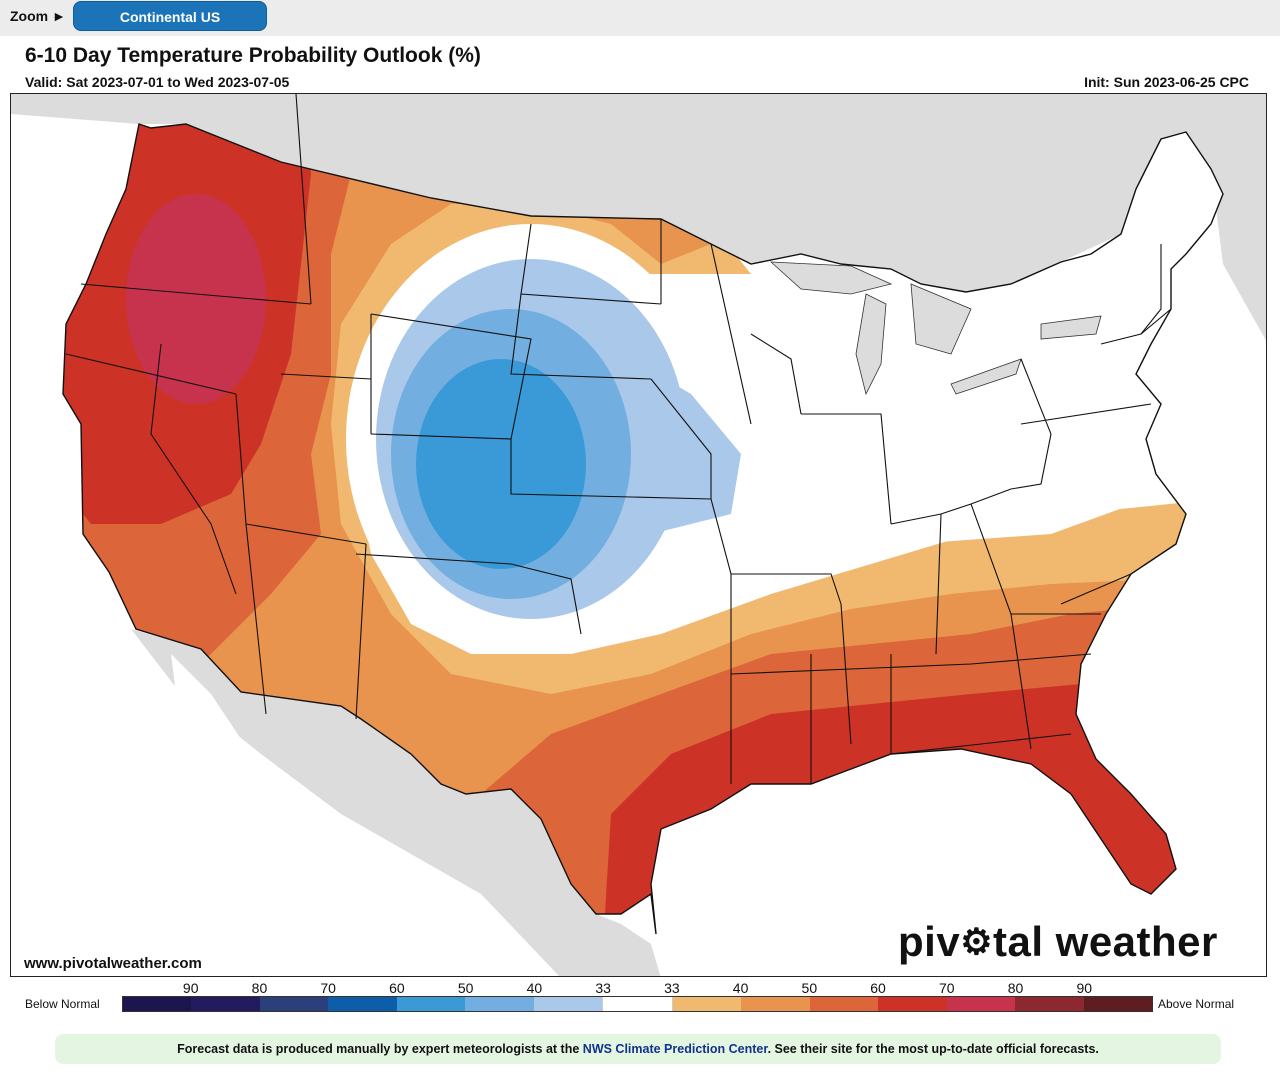 Image resolution: width=1280 pixels, height=1081 pixels. Describe the element at coordinates (157, 82) in the screenshot. I see `valid-period: Valid: Sat 2023-07-01 to Wed 2023-07-05` at that location.